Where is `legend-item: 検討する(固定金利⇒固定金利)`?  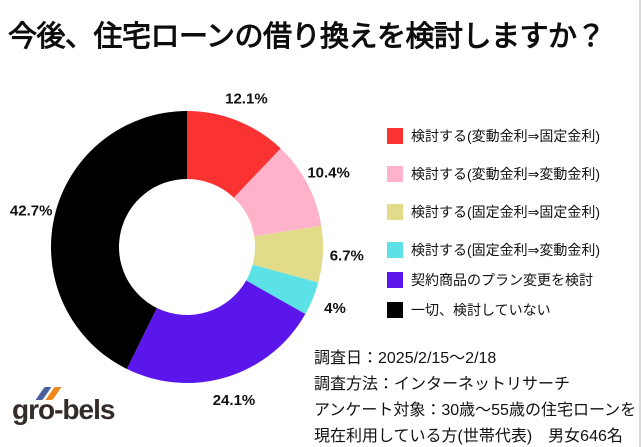 legend-item: 検討する(固定金利⇒固定金利) is located at coordinates (493, 211).